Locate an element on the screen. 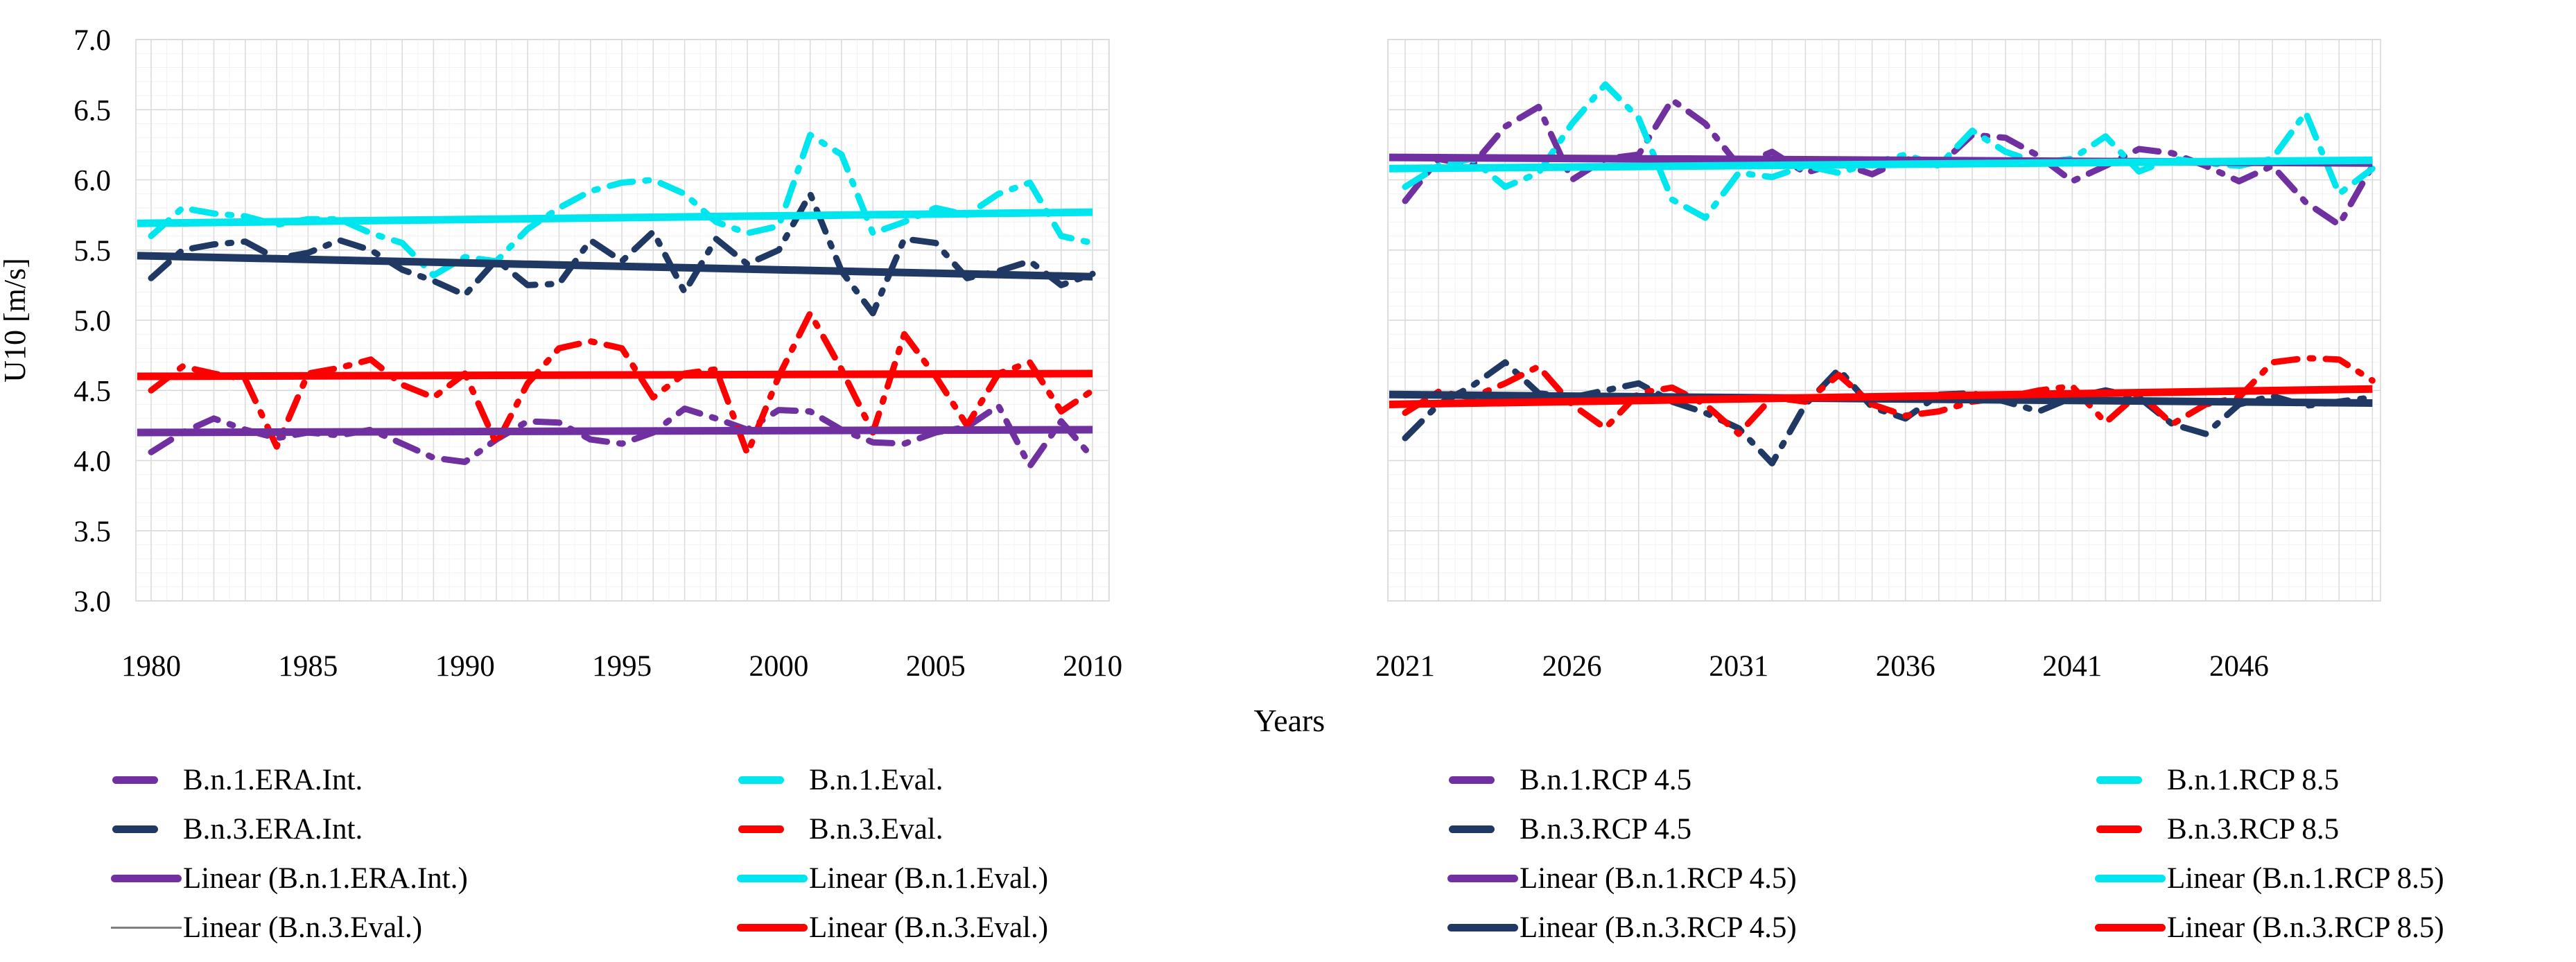  legend-swatch-thin is located at coordinates (146, 928).